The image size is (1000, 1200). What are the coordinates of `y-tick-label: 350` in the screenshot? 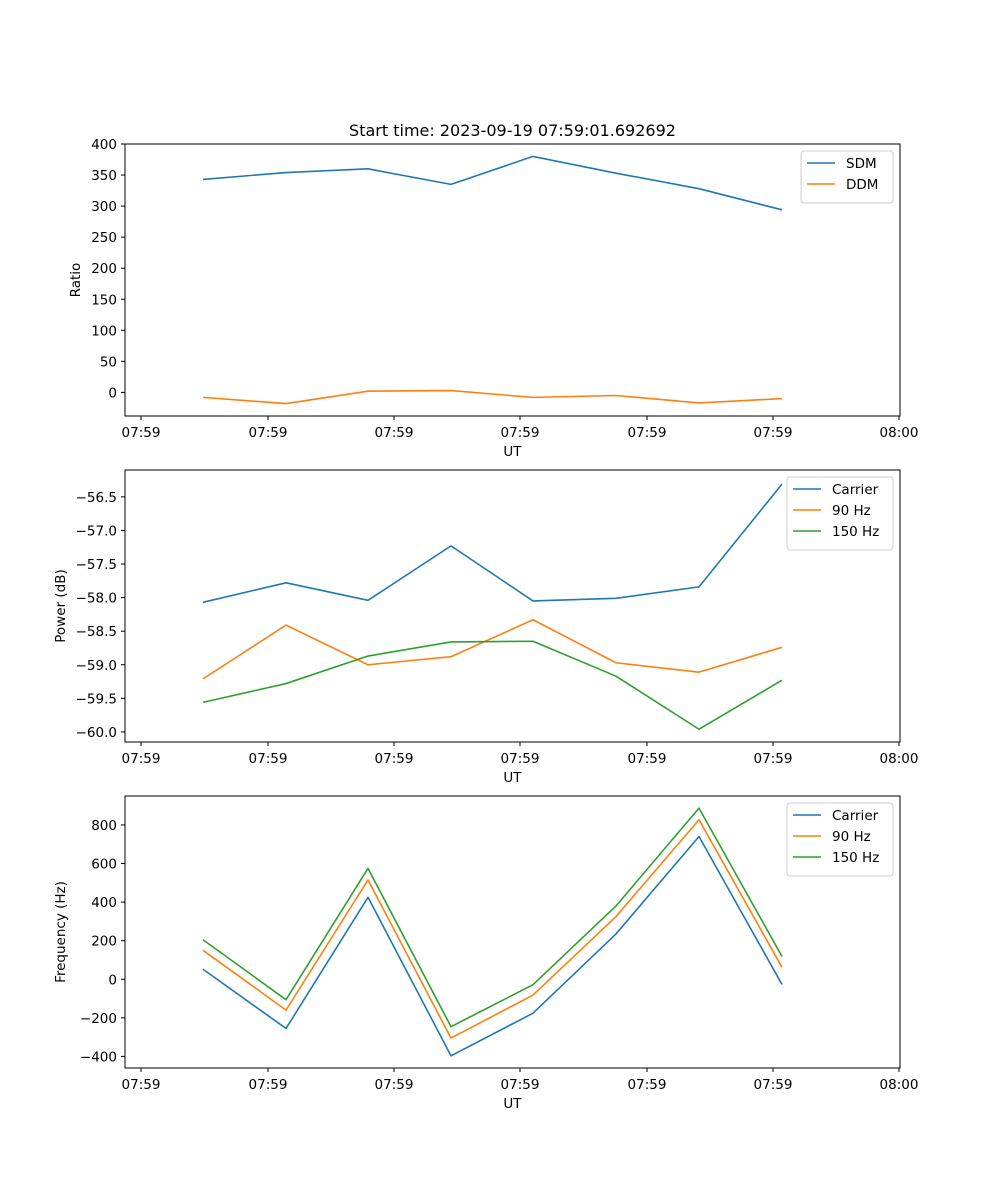 It's located at (104, 176).